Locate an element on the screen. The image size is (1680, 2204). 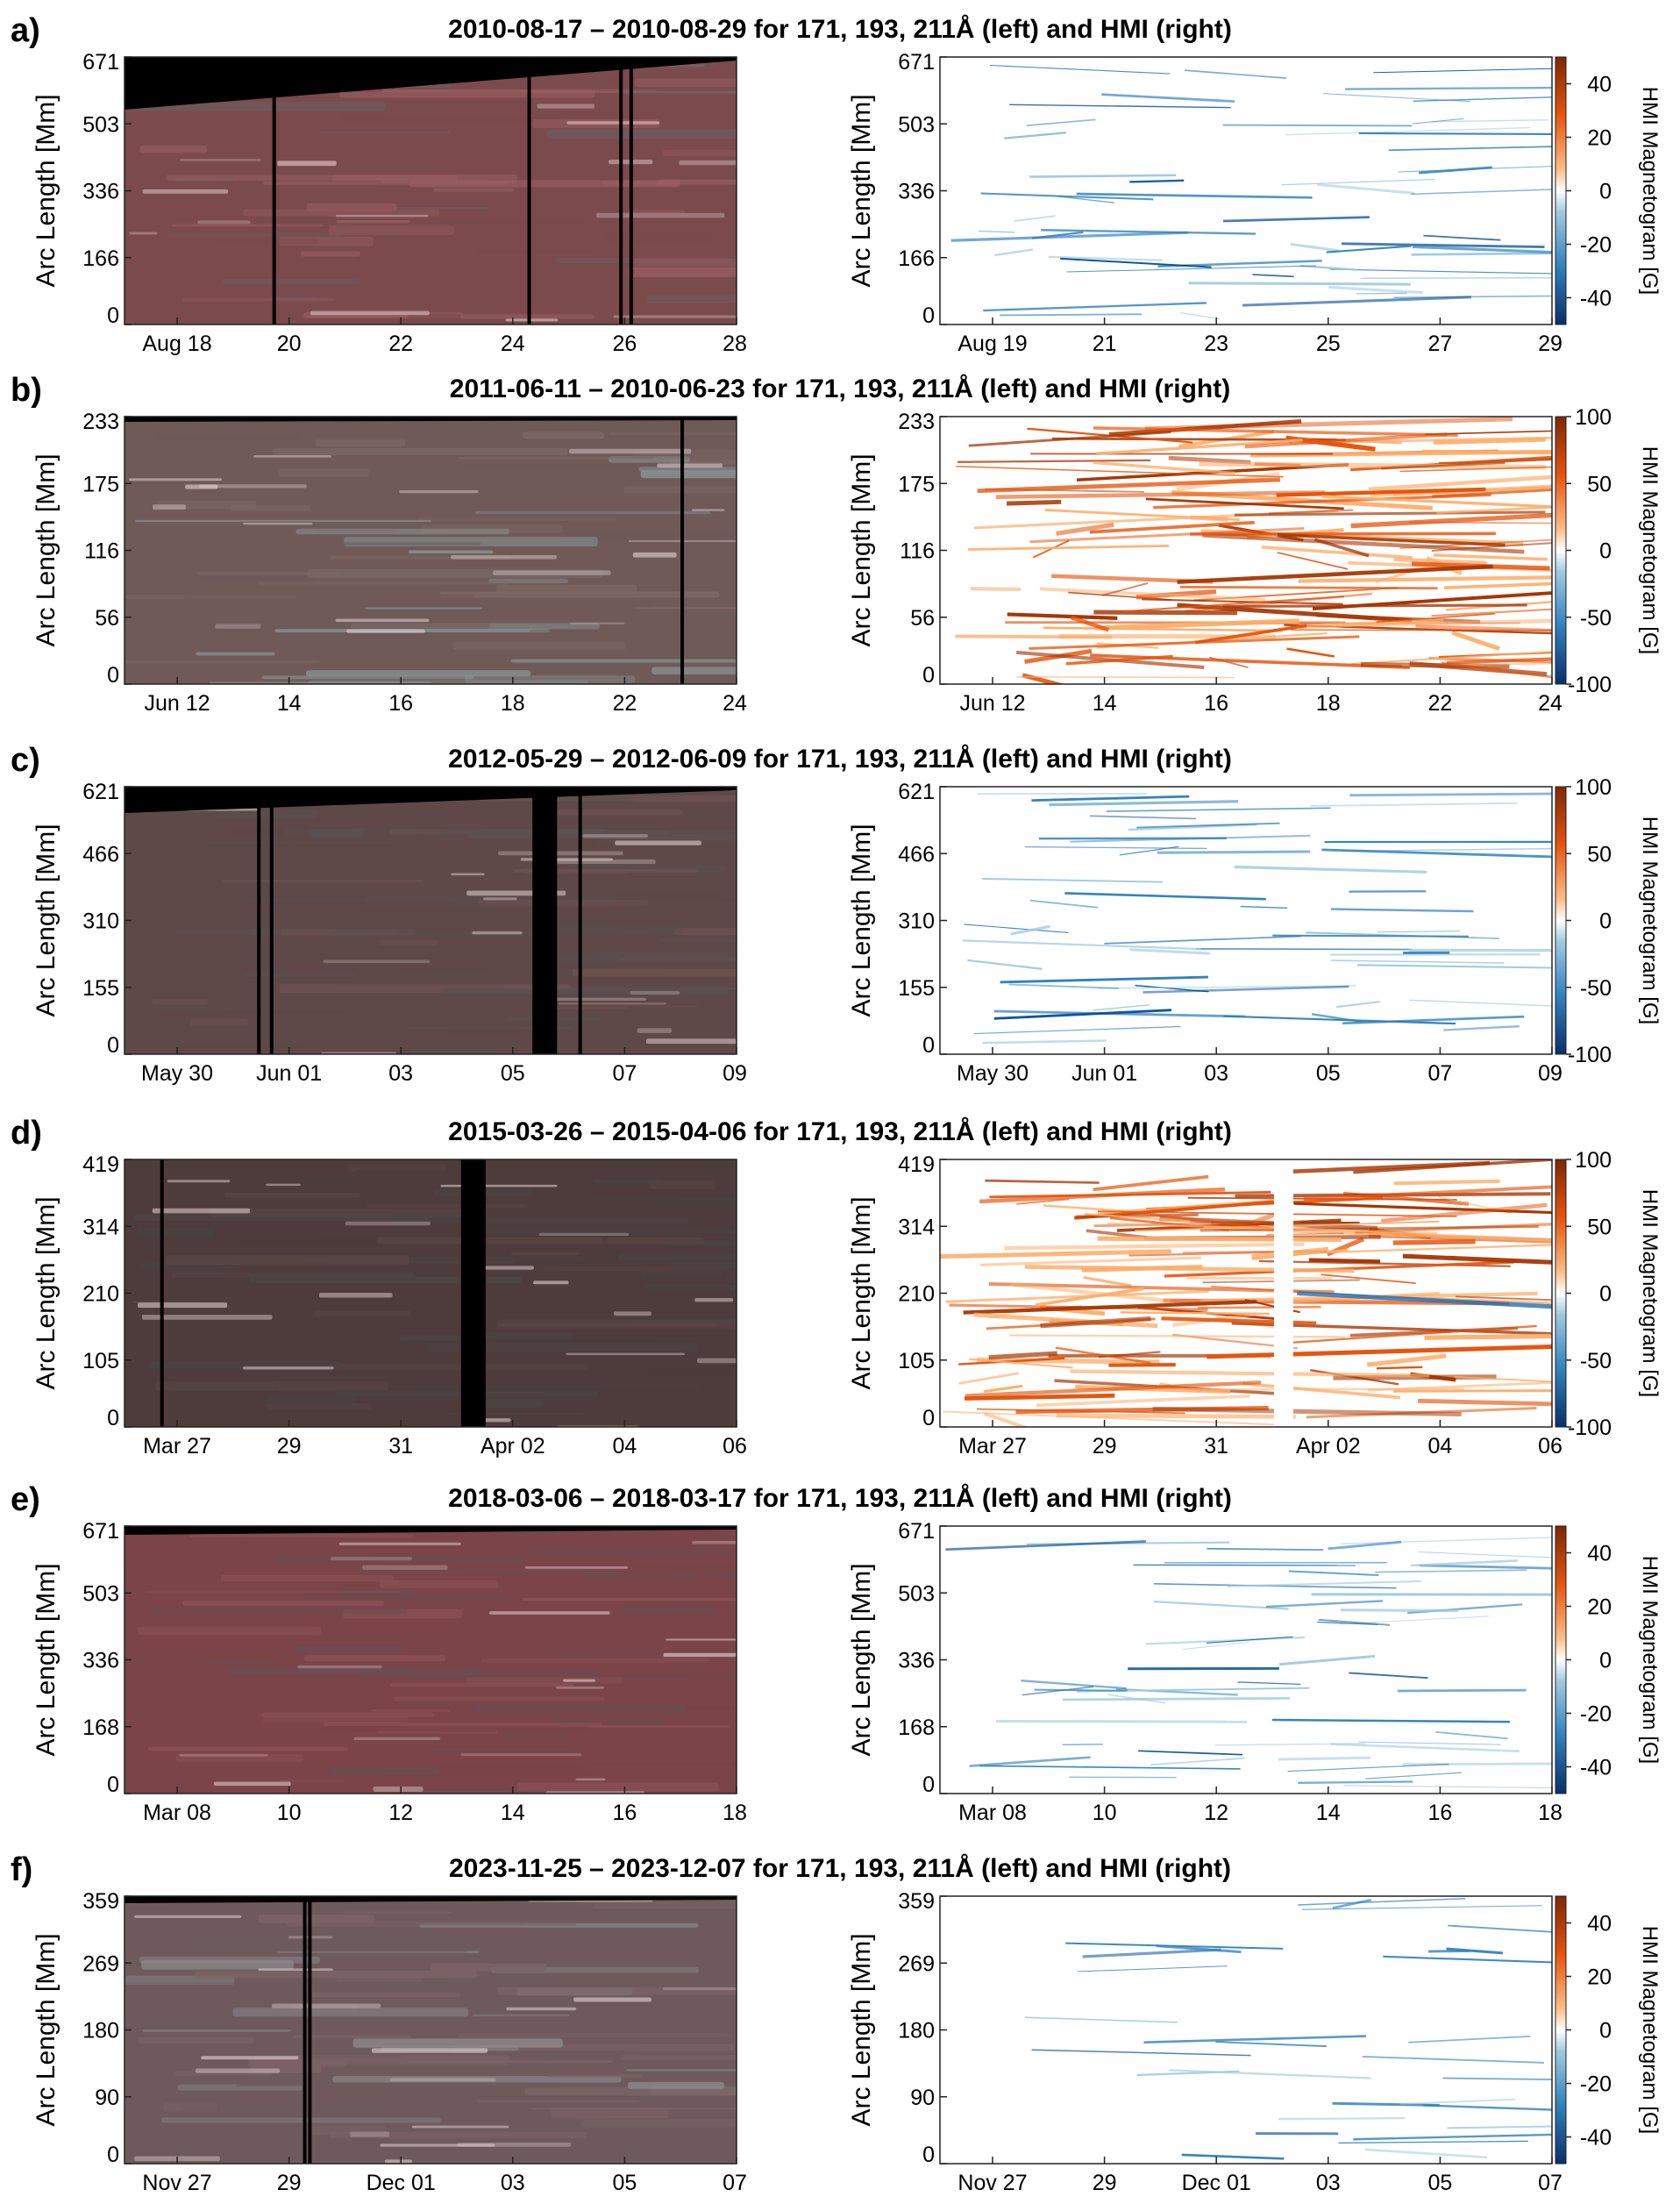
y-tick-label: 419 is located at coordinates (916, 1164).